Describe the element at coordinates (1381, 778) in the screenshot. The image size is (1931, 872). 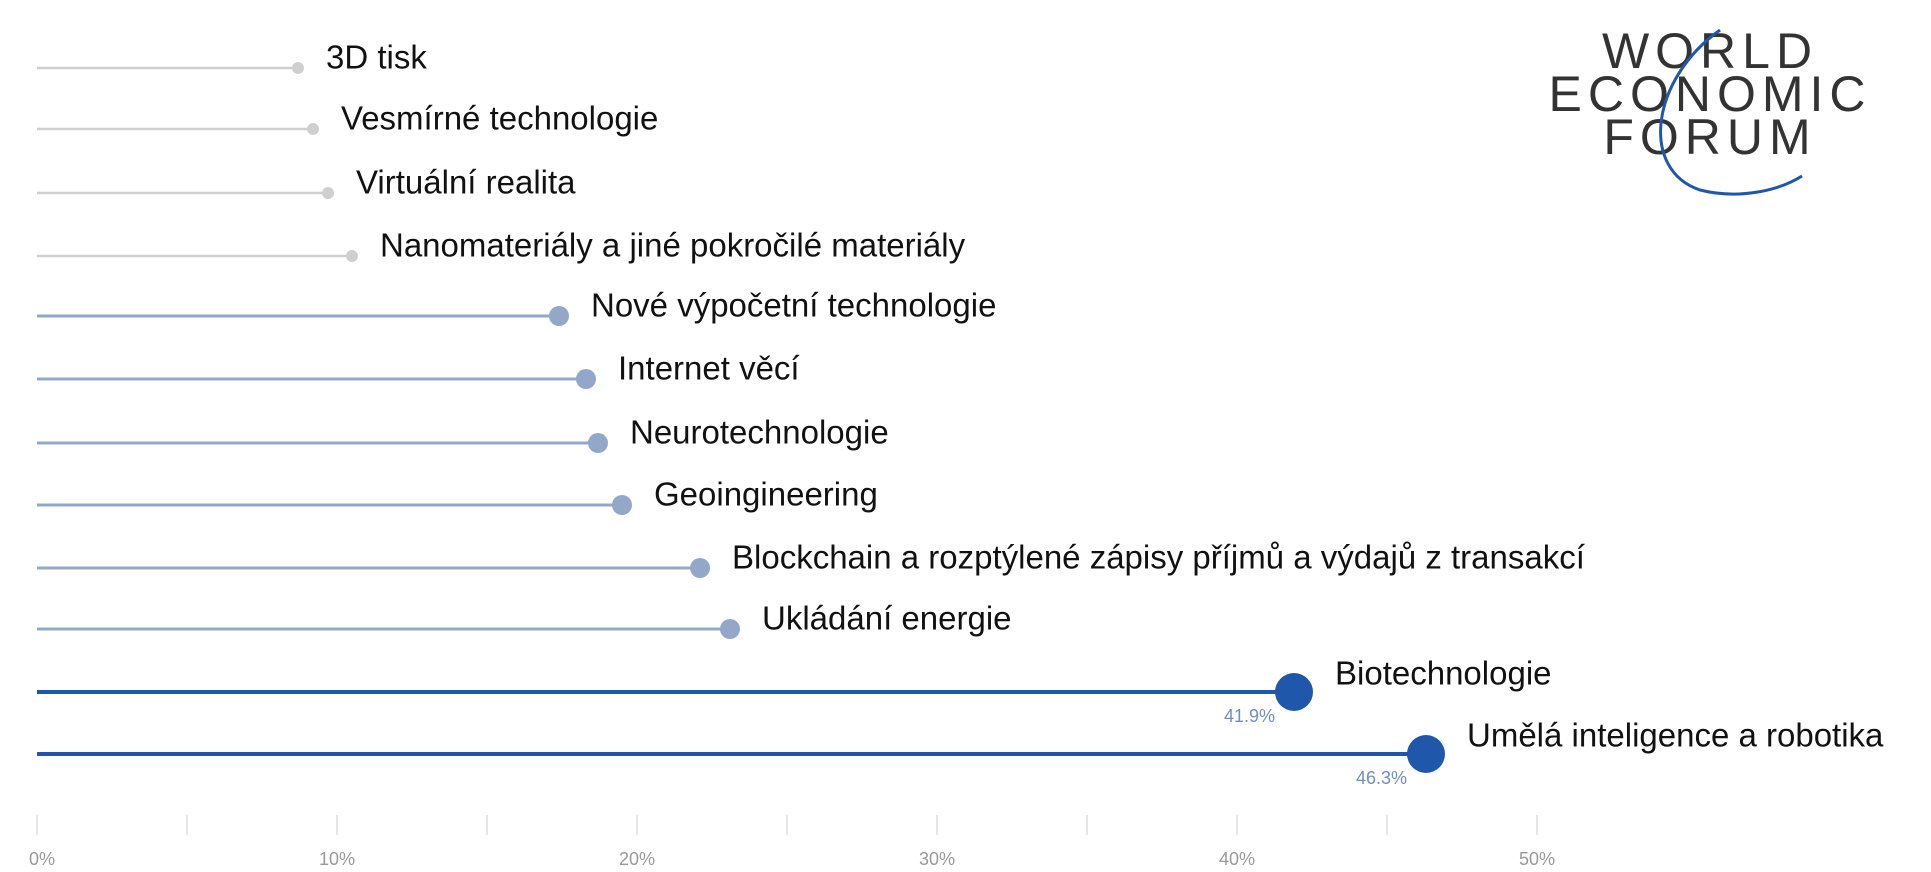
I see `value-label: 46.3%` at that location.